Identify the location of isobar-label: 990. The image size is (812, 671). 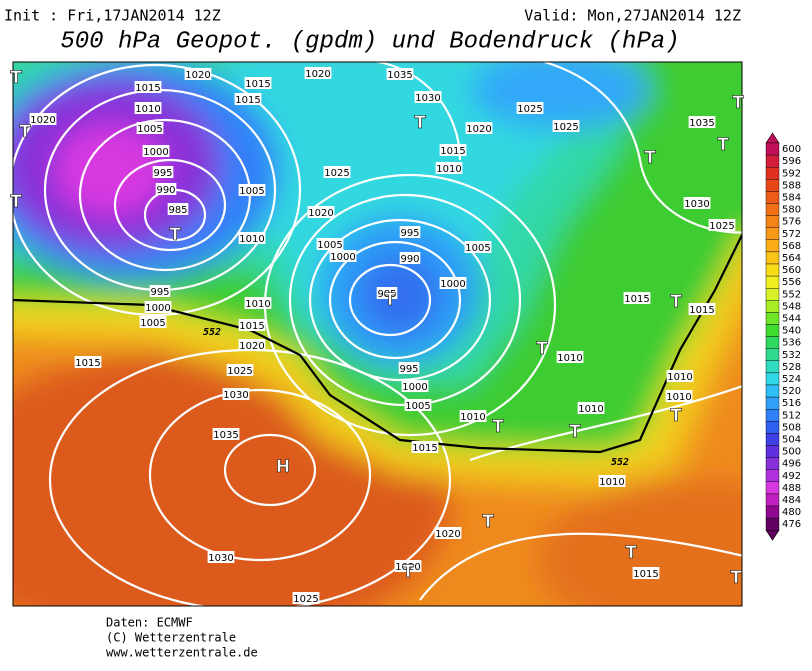
(409, 259).